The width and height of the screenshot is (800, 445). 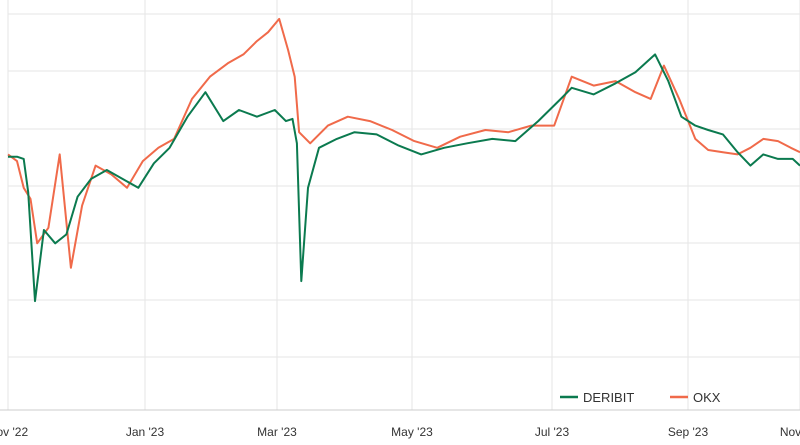 What do you see at coordinates (688, 432) in the screenshot?
I see `x-tick-label: Sep '23` at bounding box center [688, 432].